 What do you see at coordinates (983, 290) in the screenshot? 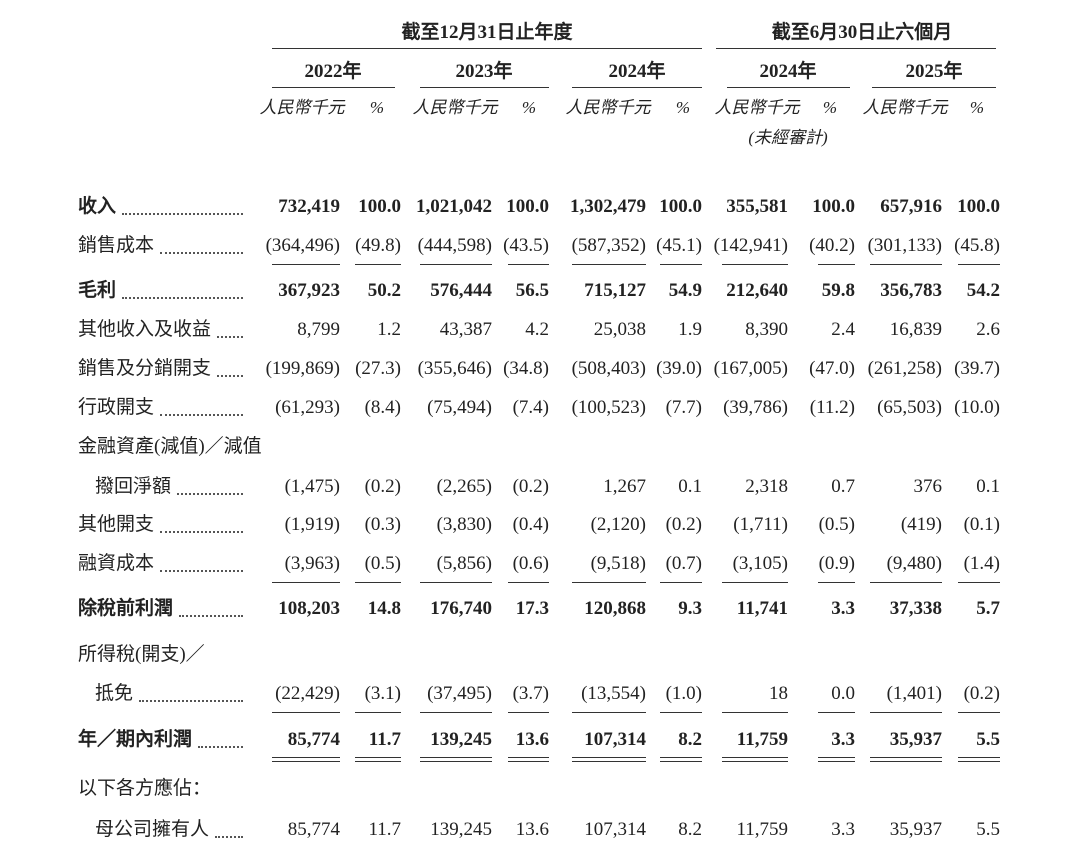
I see `cell: 54.2` at bounding box center [983, 290].